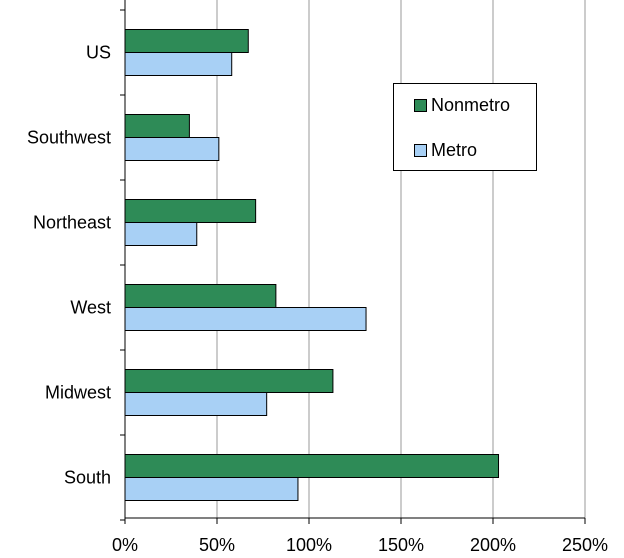  I want to click on bar-metro-southwest, so click(172, 149).